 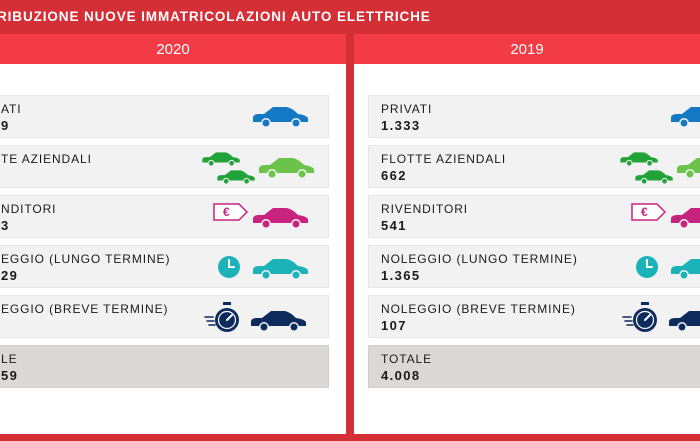 What do you see at coordinates (29, 209) in the screenshot?
I see `row-label: NDITORI` at bounding box center [29, 209].